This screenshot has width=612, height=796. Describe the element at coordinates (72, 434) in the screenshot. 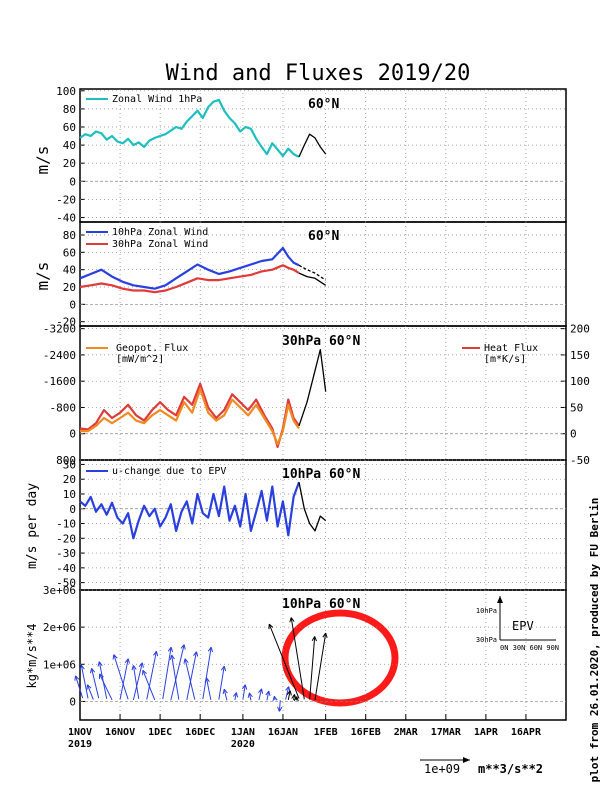

I see `ytick-label-p3-left: 0` at that location.